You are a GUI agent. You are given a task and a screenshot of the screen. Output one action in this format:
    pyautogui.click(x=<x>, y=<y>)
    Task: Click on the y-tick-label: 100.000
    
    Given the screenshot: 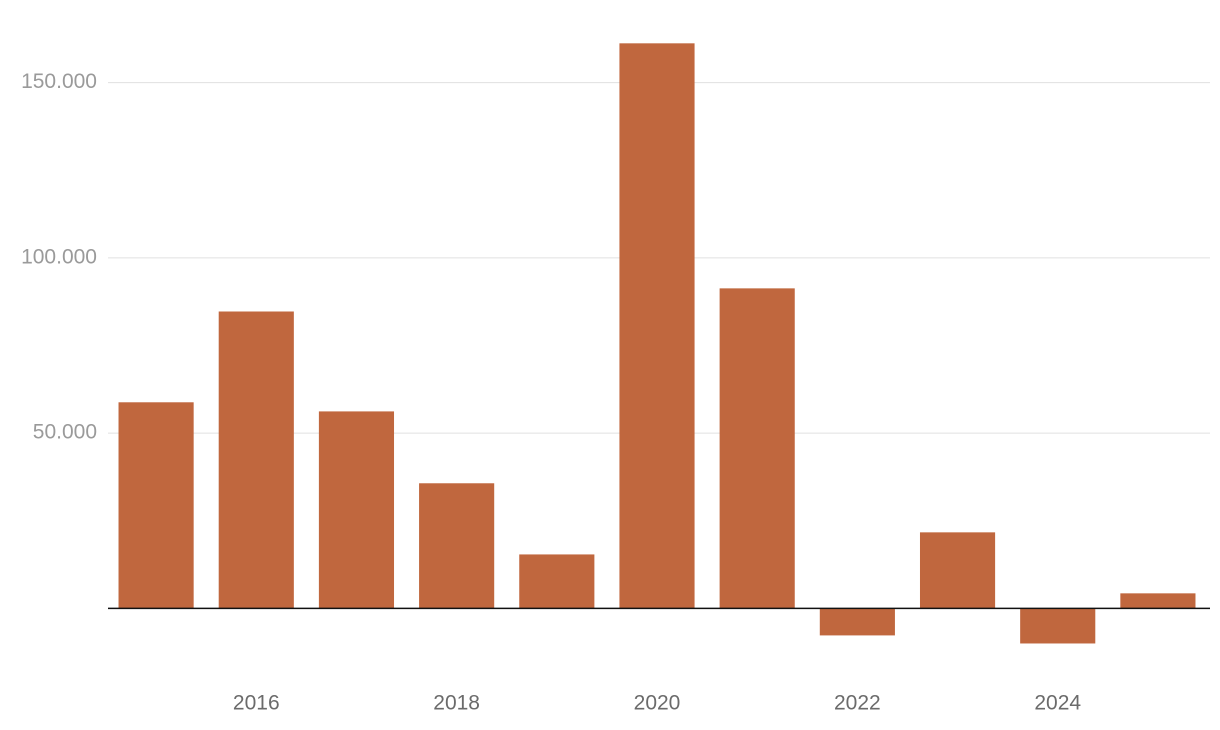 What is the action you would take?
    pyautogui.click(x=59, y=256)
    